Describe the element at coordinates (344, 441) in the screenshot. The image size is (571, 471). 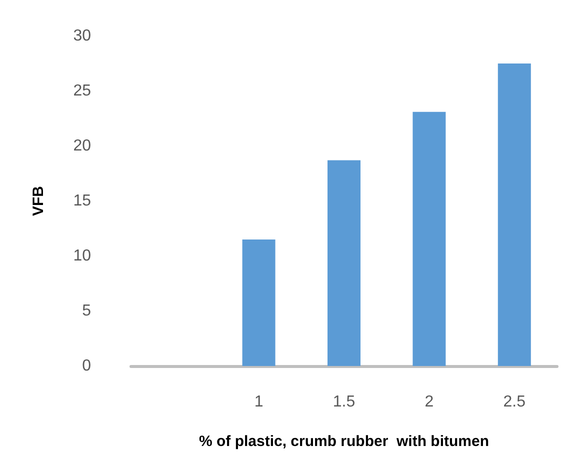
I see `x-axis-title: % of plastic, crumb rubber with bitumen` at that location.